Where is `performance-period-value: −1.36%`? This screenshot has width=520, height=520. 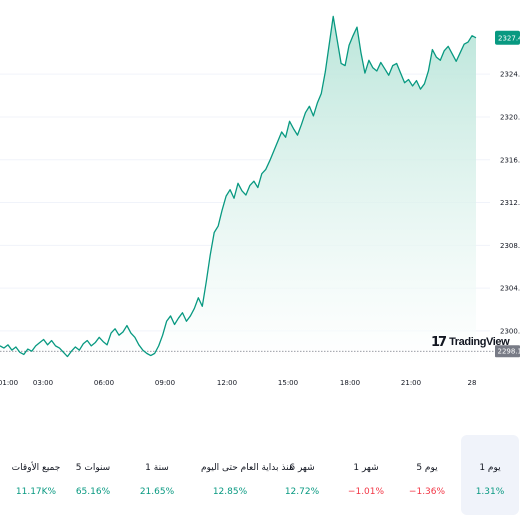 performance-period-value: −1.36% is located at coordinates (427, 492).